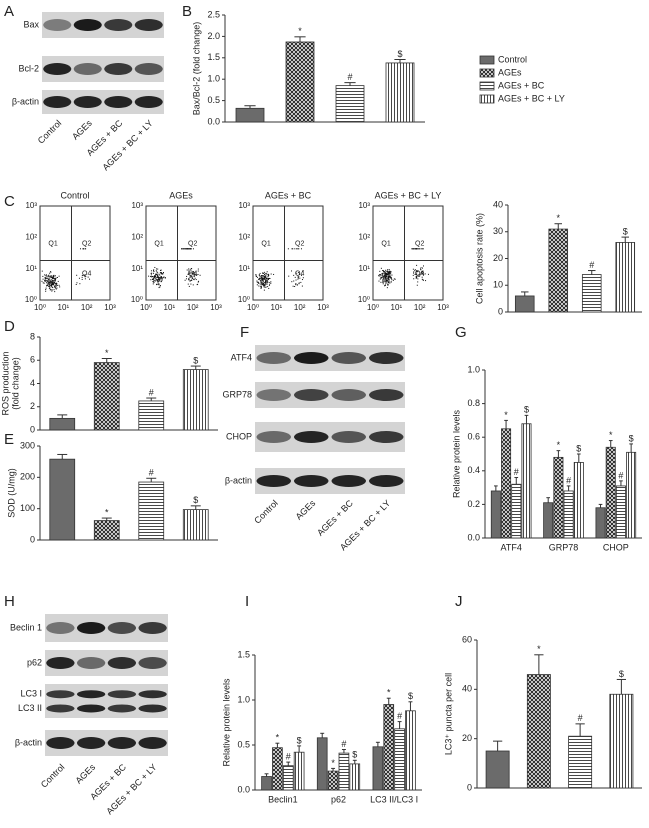  What do you see at coordinates (238, 480) in the screenshot?
I see `blot-row-label: β-actin` at bounding box center [238, 480].